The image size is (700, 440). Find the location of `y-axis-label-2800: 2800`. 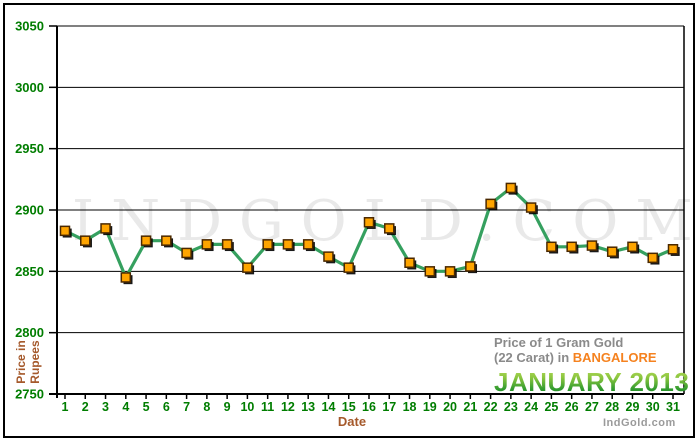

y-axis-label-2800: 2800 is located at coordinates (29, 332).